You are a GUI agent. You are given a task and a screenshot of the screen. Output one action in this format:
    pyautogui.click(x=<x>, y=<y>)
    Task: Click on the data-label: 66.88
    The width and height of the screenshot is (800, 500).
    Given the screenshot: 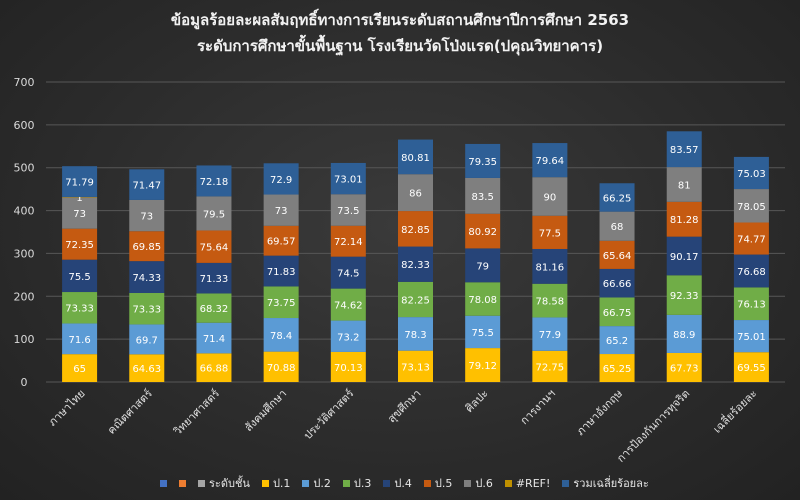 What is the action you would take?
    pyautogui.click(x=214, y=369)
    